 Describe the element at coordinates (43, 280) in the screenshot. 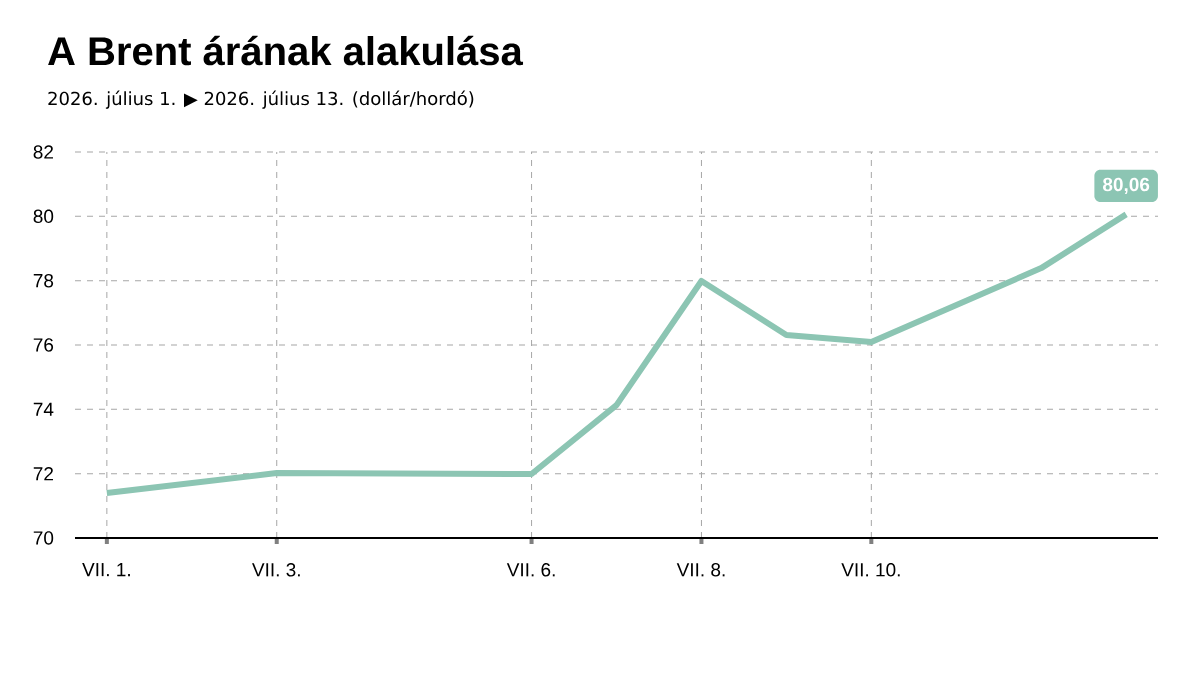

I see `y-tick-label: 78` at that location.